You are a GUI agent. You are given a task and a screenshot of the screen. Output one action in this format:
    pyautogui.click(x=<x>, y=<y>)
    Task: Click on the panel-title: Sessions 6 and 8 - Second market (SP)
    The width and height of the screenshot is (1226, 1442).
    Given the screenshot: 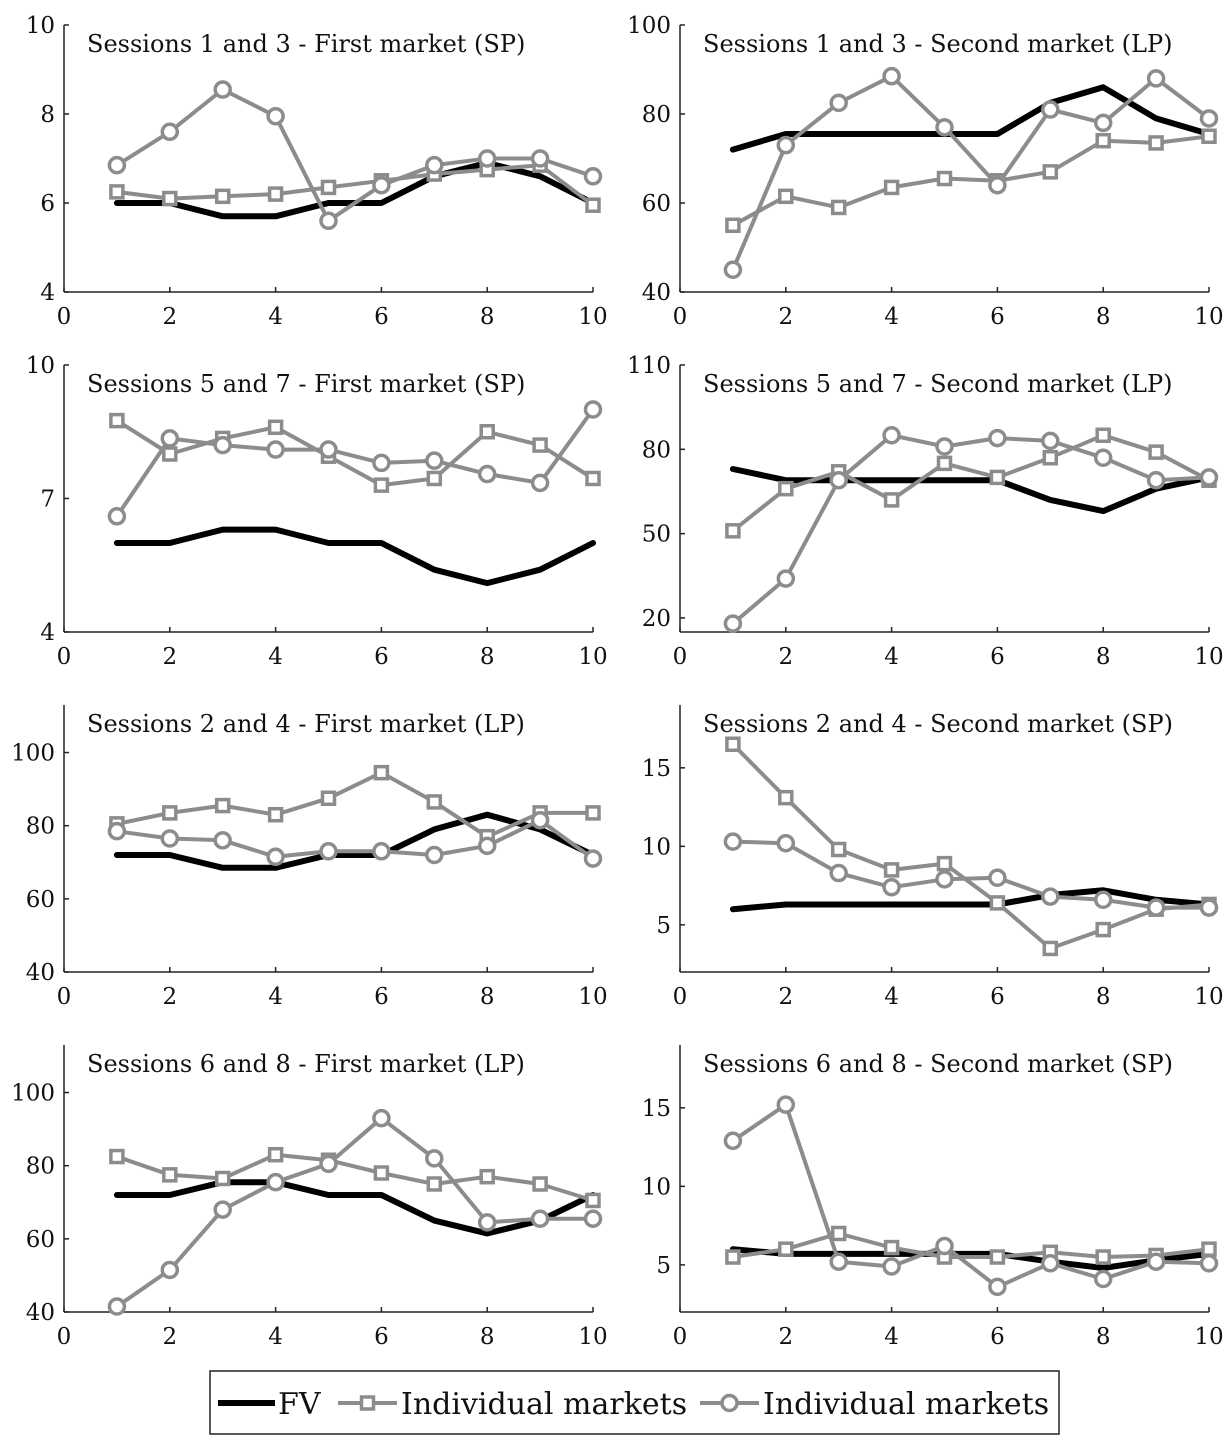 What is the action you would take?
    pyautogui.click(x=938, y=1064)
    